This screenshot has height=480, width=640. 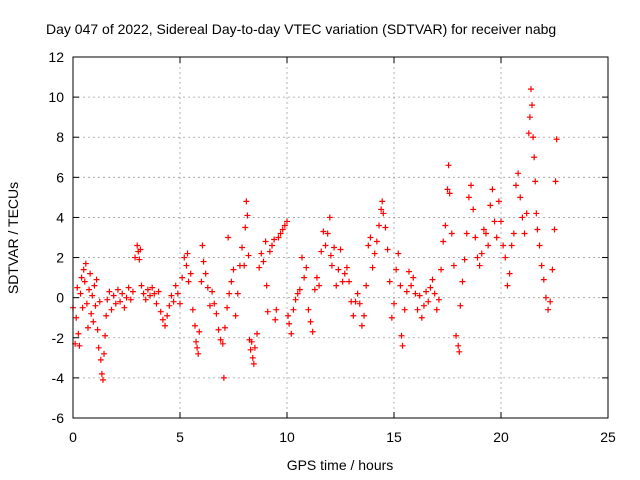 What do you see at coordinates (342, 437) in the screenshot?
I see `x-tick-labels: 0 5 10 15 20 25` at bounding box center [342, 437].